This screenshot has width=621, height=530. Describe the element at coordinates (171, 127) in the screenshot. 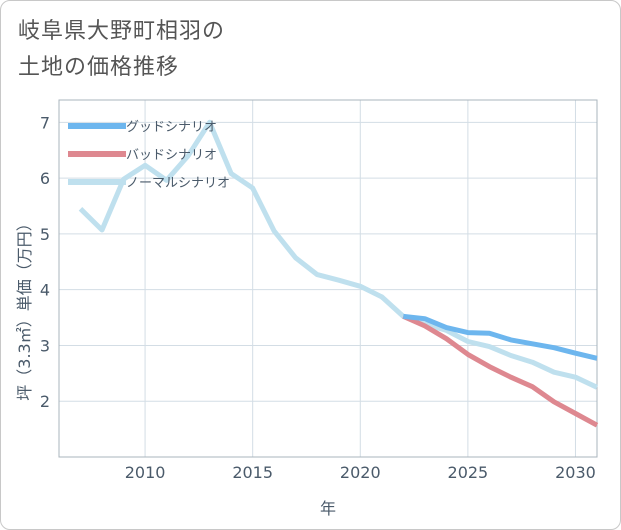

I see `legend-label: グッドシナリオ` at that location.